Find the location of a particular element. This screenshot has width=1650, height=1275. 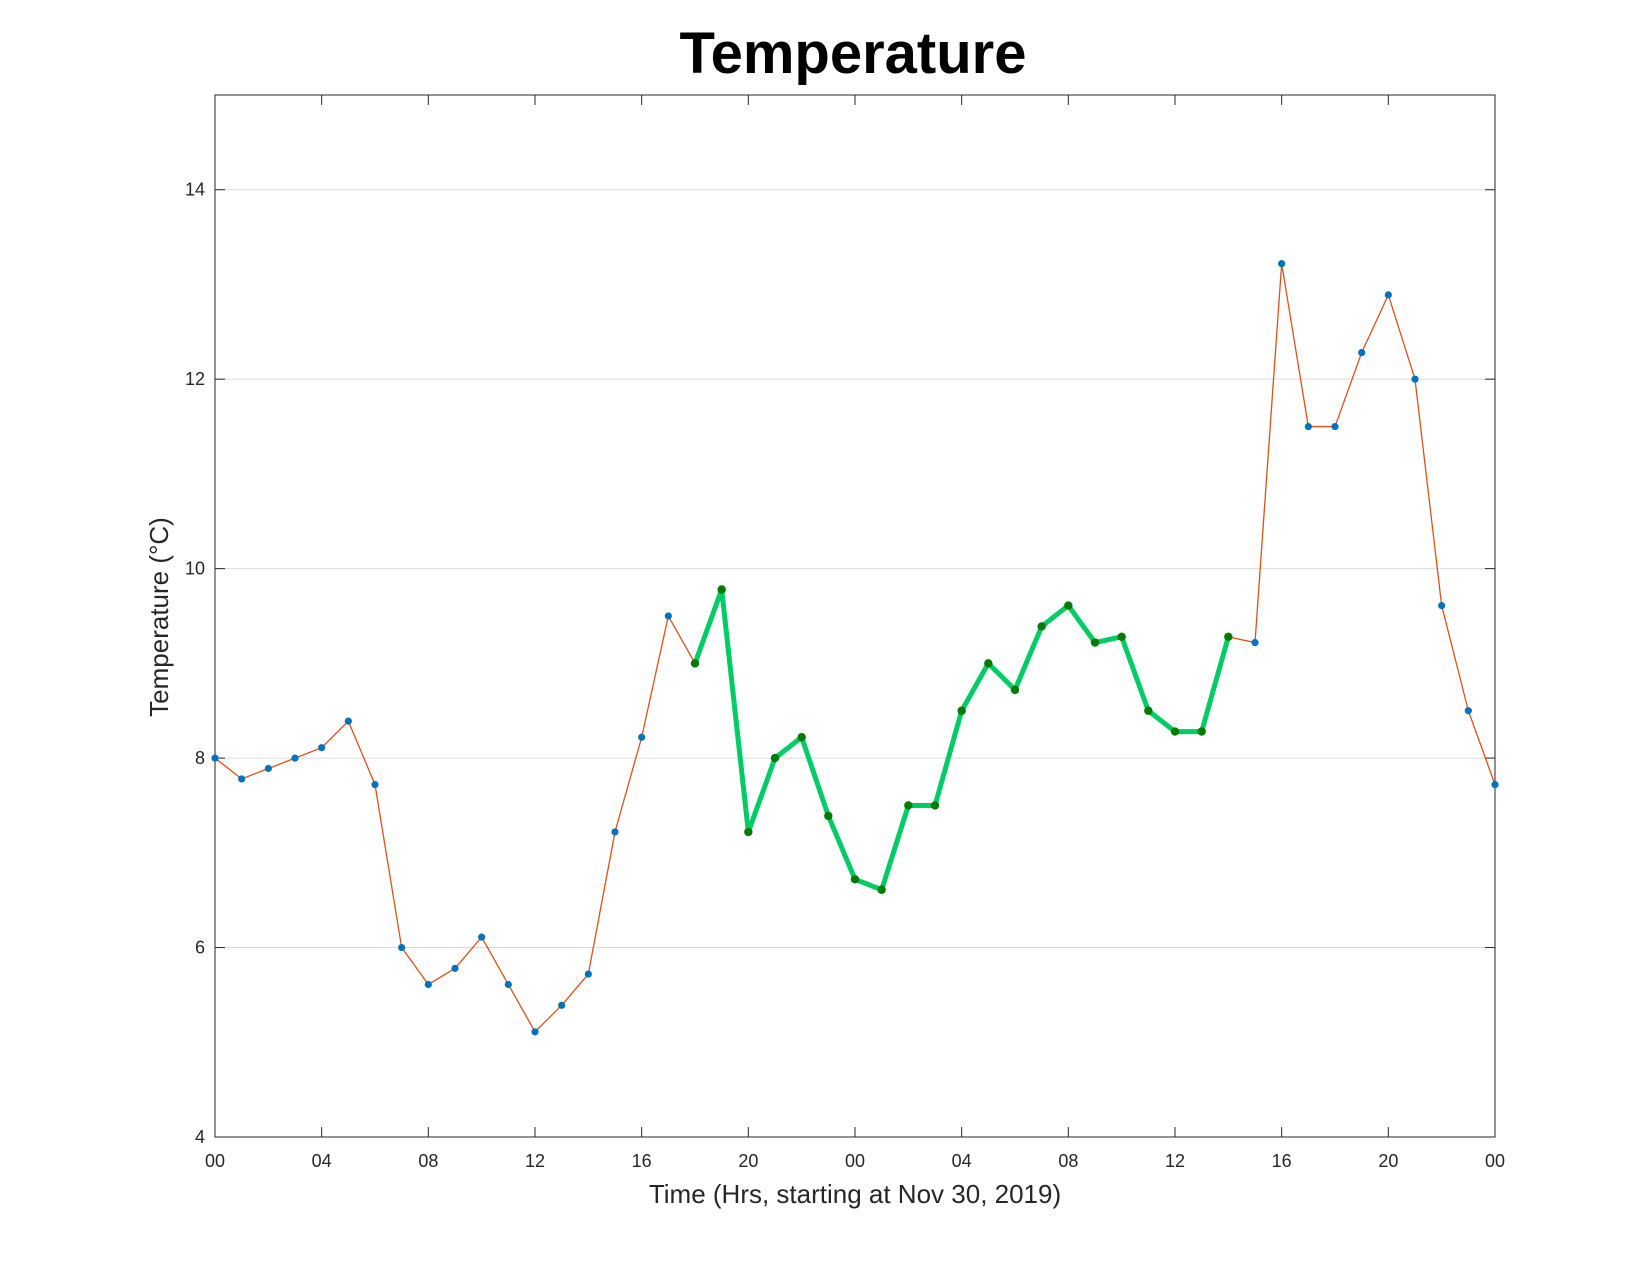

y-tick-label: 4 is located at coordinates (200, 1137).